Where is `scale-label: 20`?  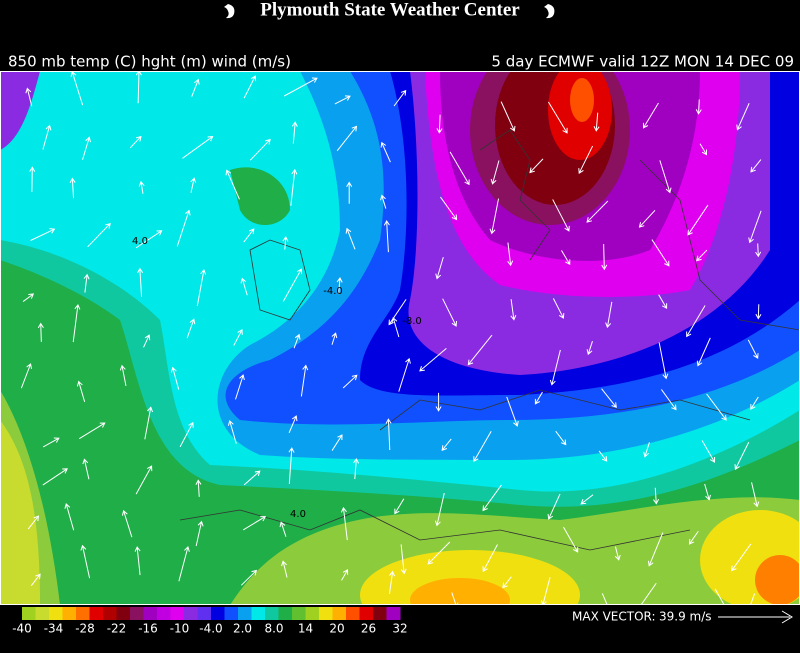
scale-label: 20 is located at coordinates (336, 629).